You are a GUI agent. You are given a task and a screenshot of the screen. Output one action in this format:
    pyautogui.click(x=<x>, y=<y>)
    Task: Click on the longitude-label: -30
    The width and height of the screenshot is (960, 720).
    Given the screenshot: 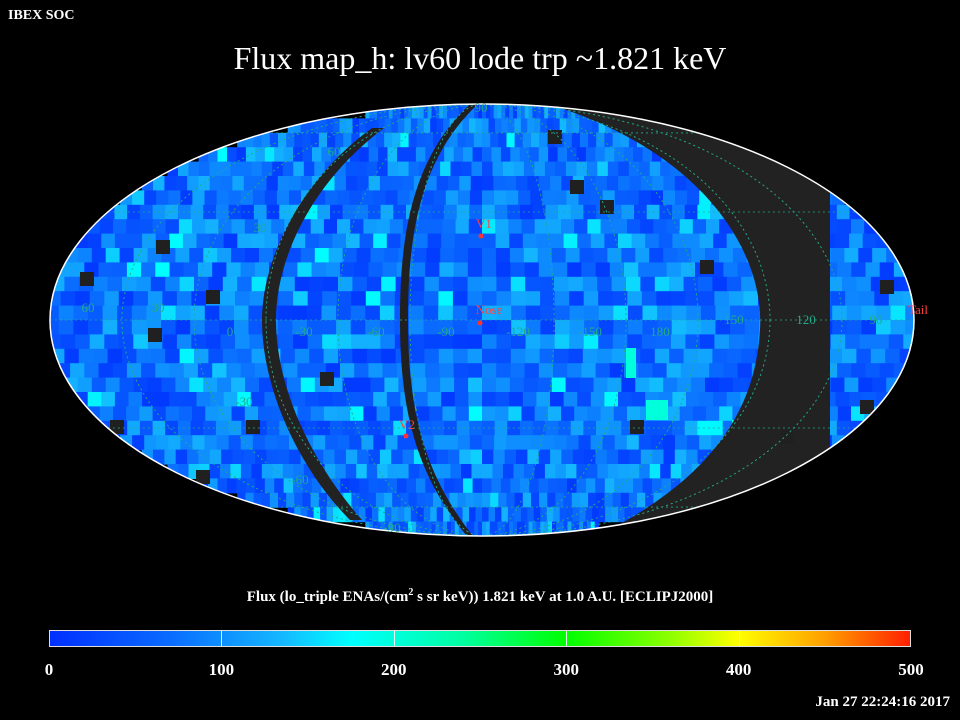 What is the action you would take?
    pyautogui.click(x=303, y=331)
    